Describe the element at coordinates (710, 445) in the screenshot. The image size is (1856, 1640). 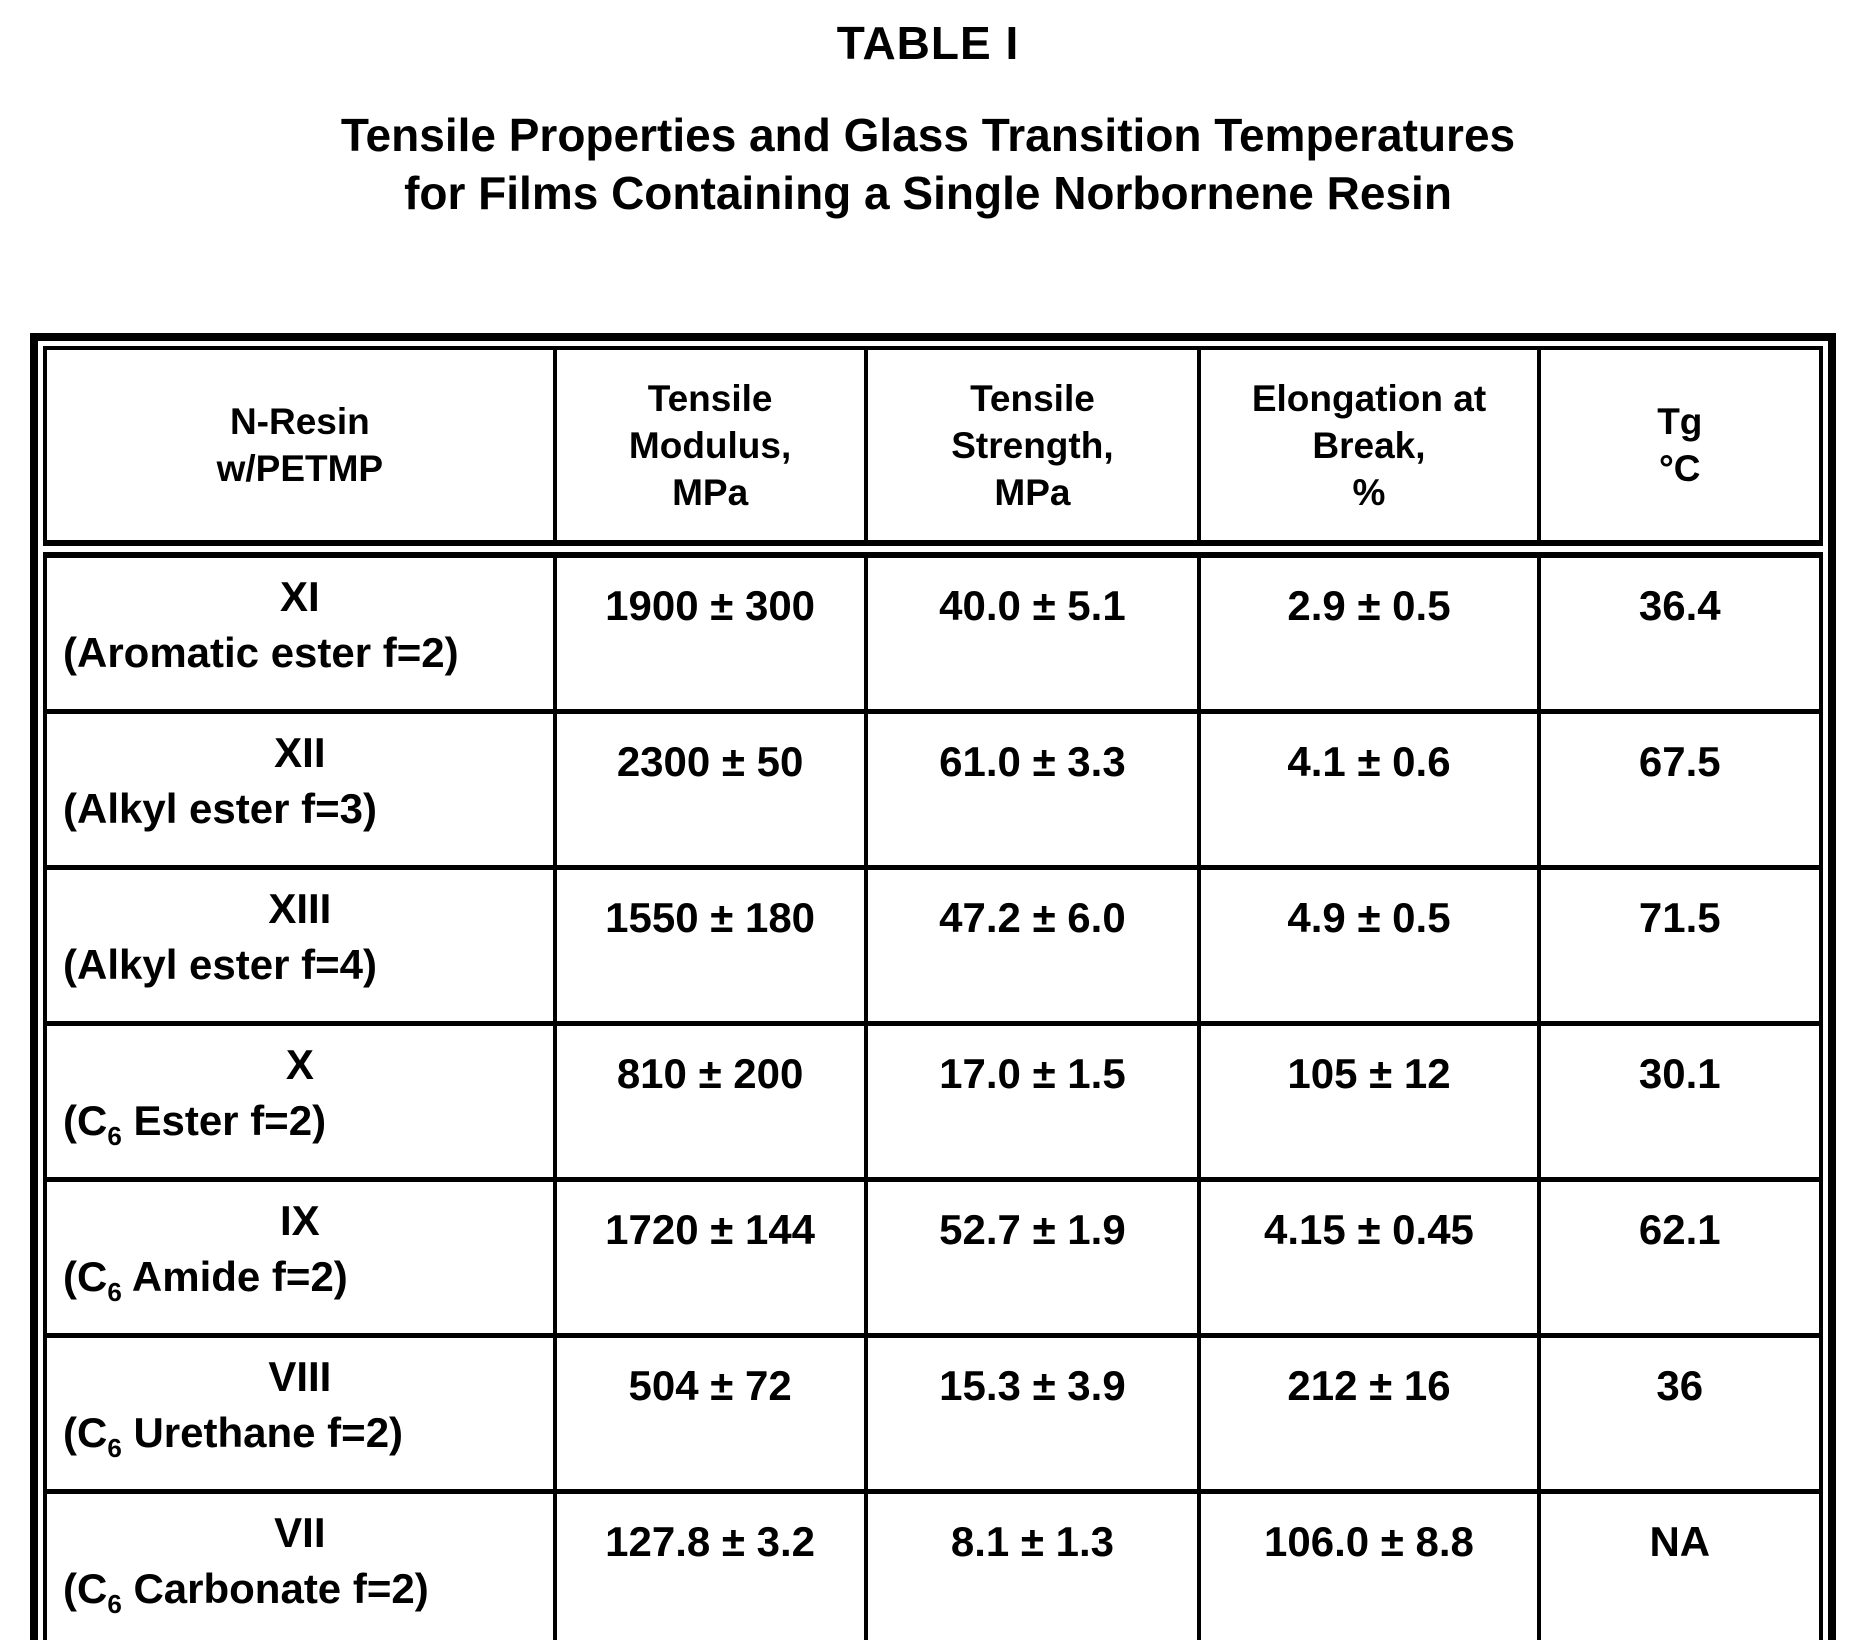
I see `header-line: Modulus,` at that location.